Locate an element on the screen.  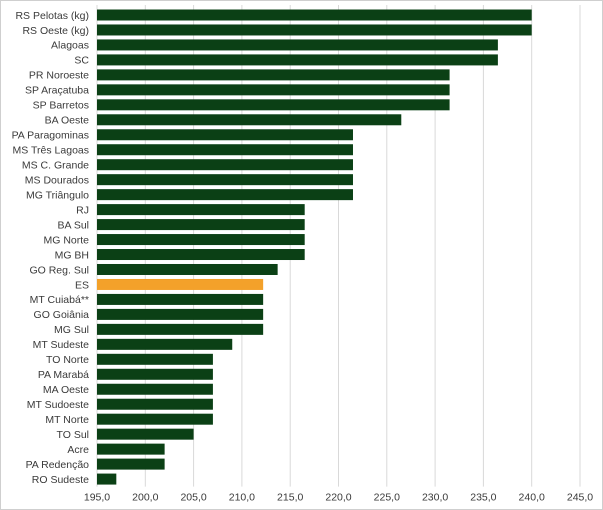
category-label: SP Barretos is located at coordinates (61, 106).